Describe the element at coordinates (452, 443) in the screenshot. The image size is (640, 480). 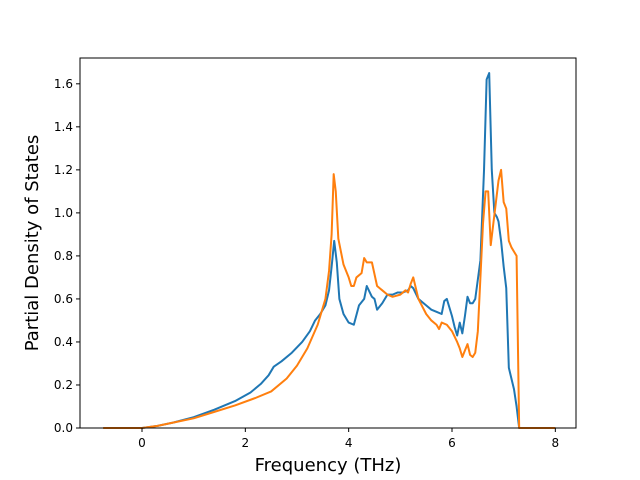
I see `x-tick-label: 6` at that location.